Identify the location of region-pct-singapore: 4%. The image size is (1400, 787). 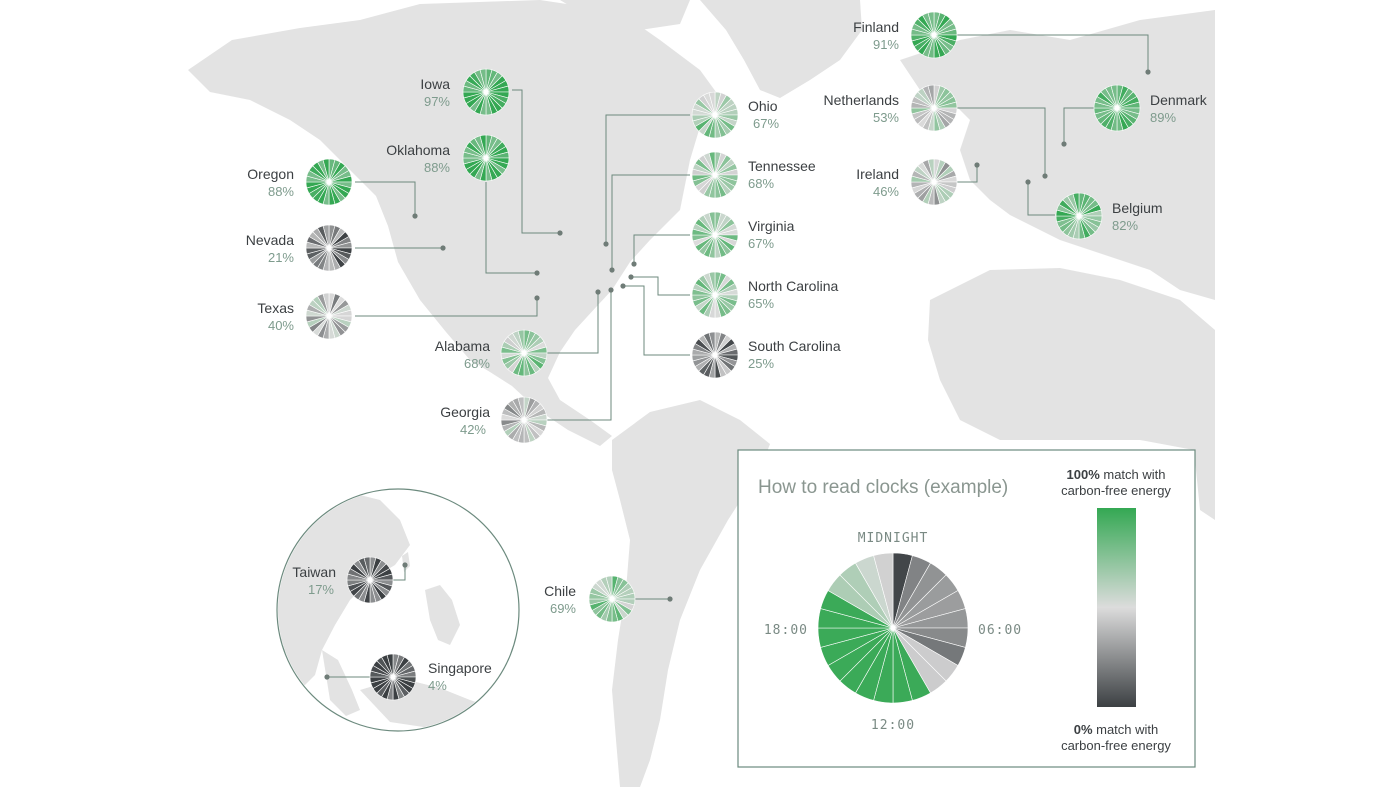
(437, 685).